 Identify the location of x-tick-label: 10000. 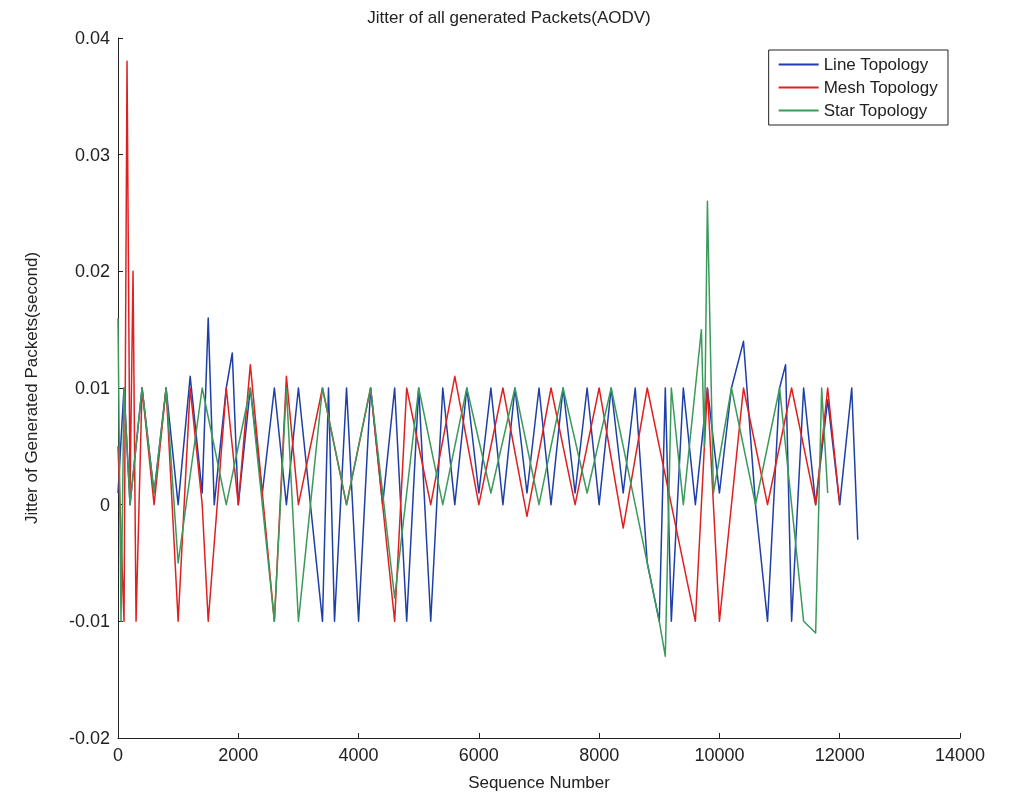
(719, 755).